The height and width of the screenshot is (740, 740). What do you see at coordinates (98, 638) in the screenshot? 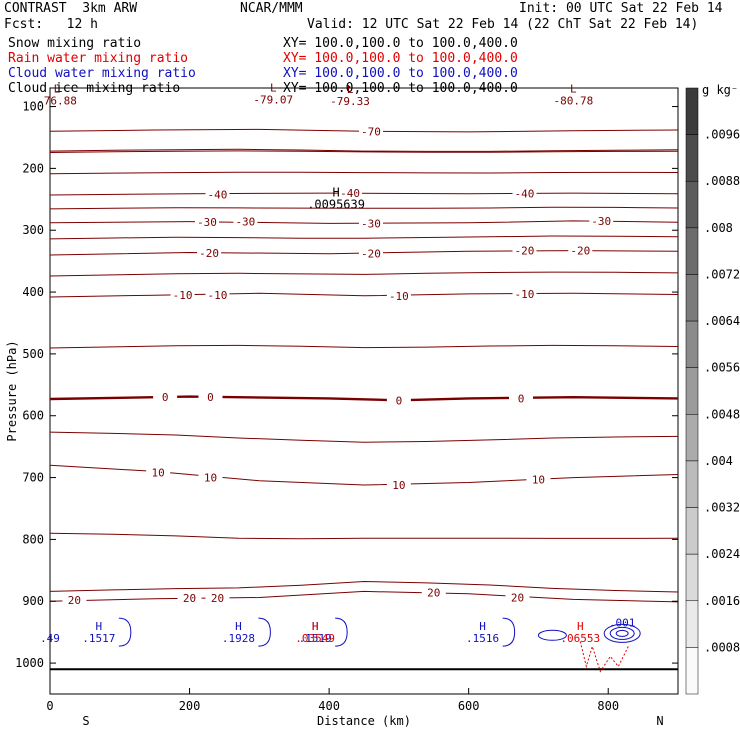
I see `cloud-water-value: .1517` at bounding box center [98, 638].